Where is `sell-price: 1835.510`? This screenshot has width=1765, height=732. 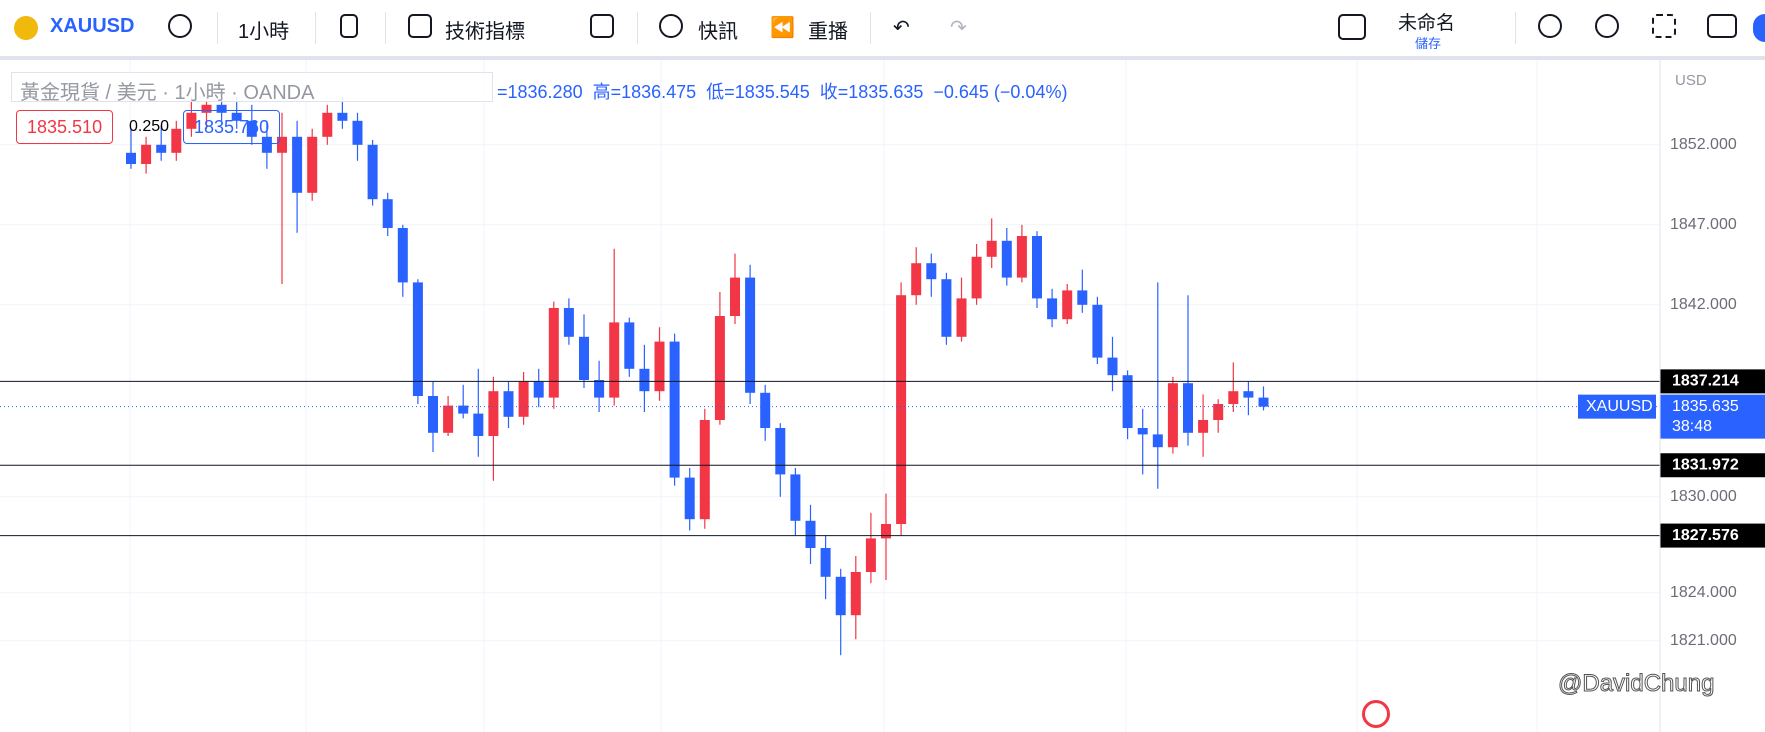 sell-price: 1835.510 is located at coordinates (65, 127).